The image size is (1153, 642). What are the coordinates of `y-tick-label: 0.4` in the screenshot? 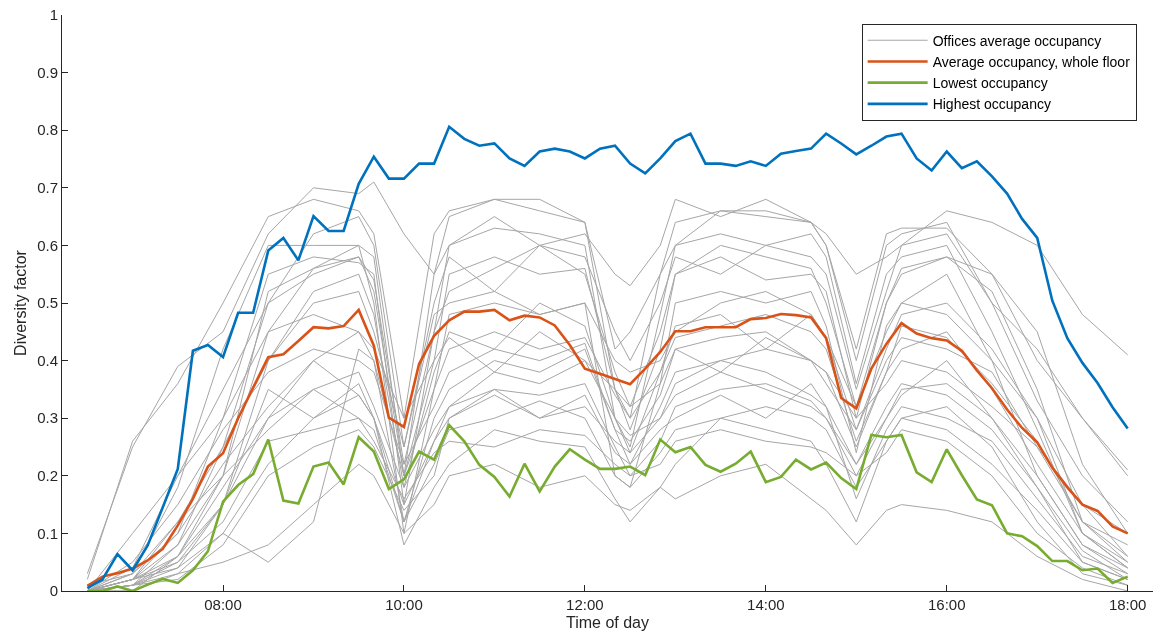 It's located at (47, 360).